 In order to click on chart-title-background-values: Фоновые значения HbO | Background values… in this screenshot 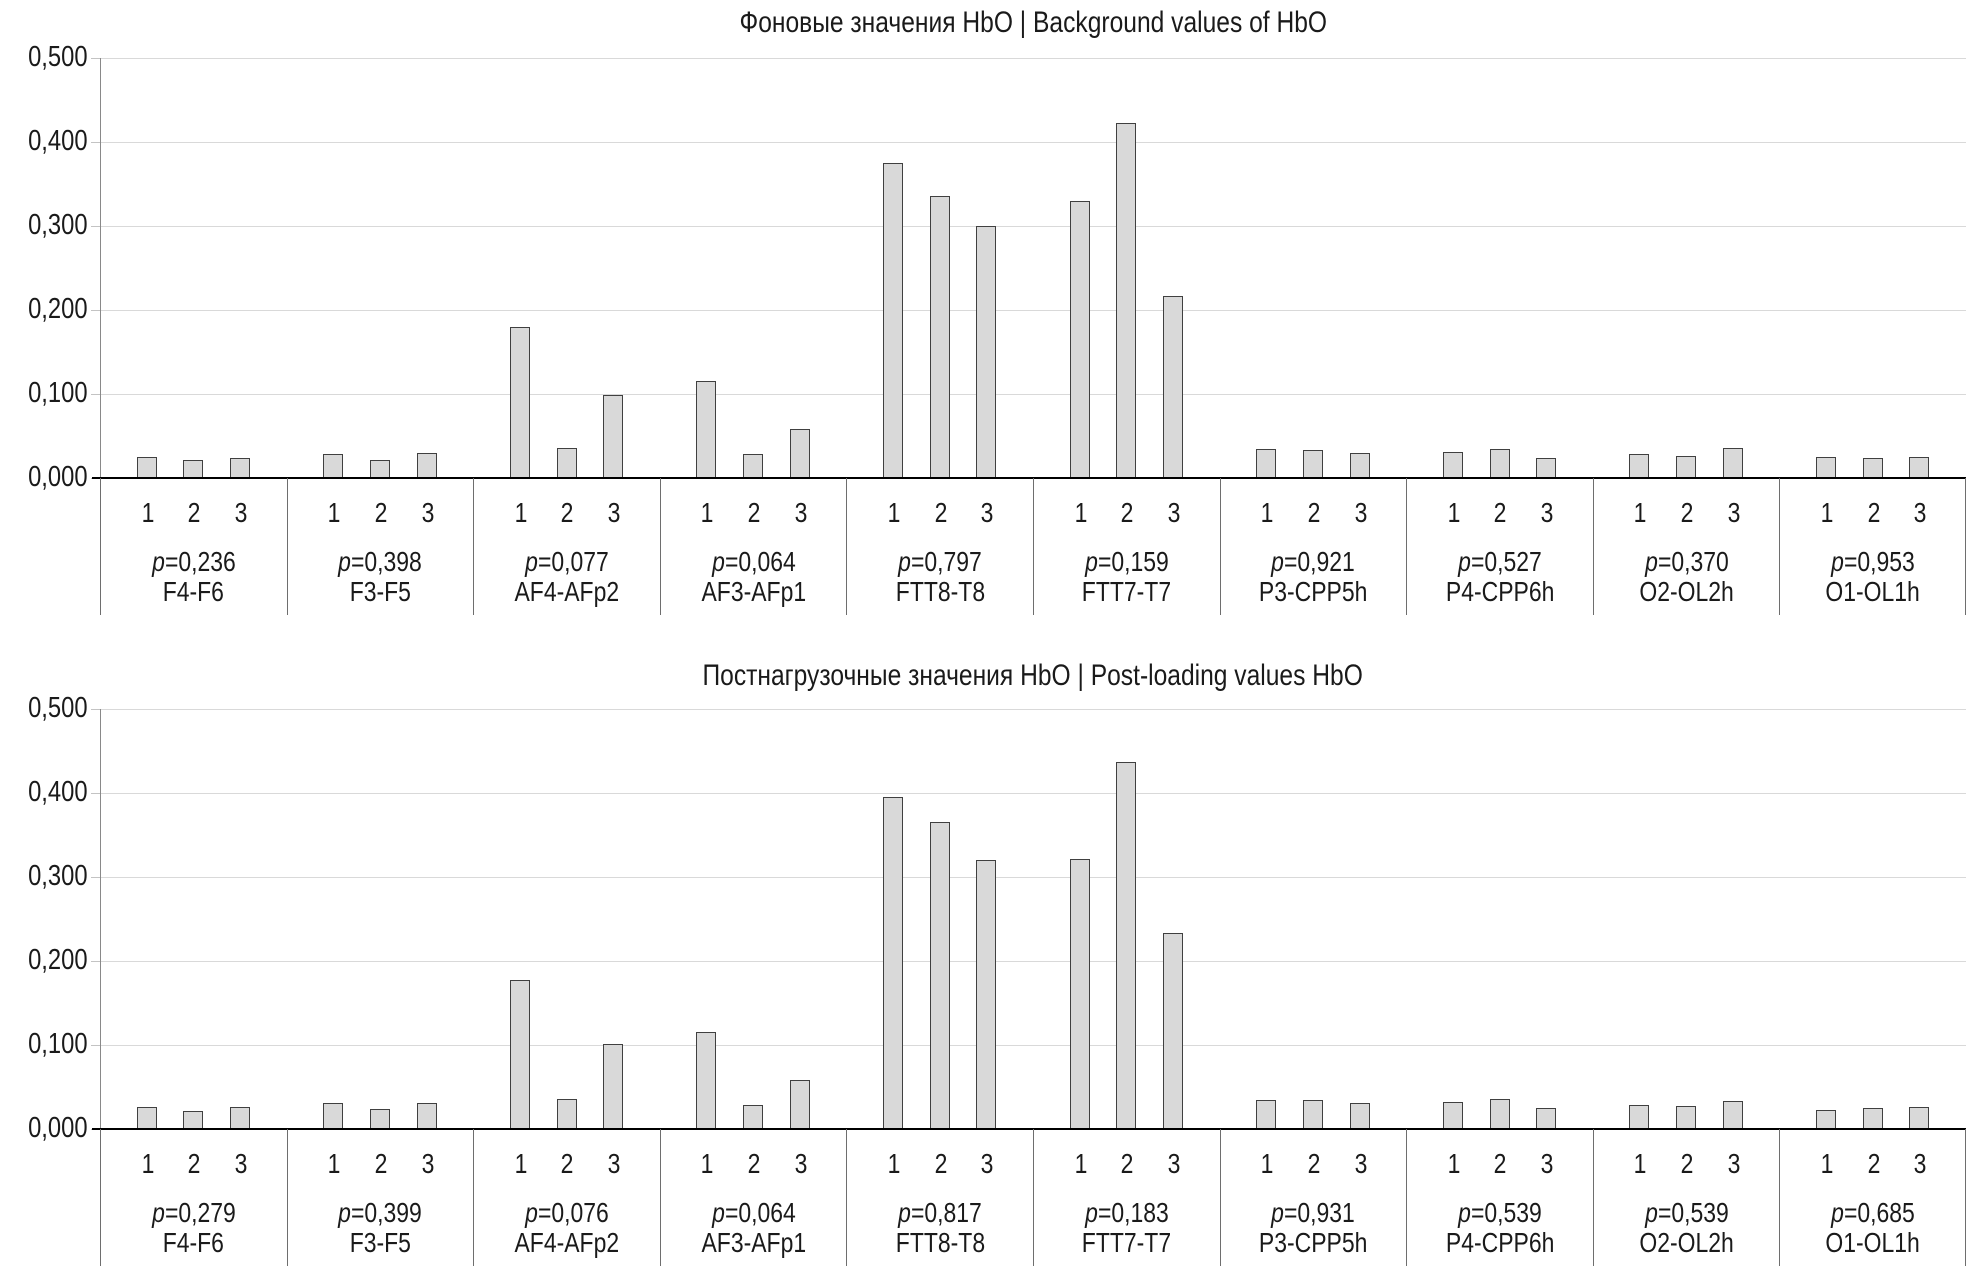, I will do `click(1033, 23)`.